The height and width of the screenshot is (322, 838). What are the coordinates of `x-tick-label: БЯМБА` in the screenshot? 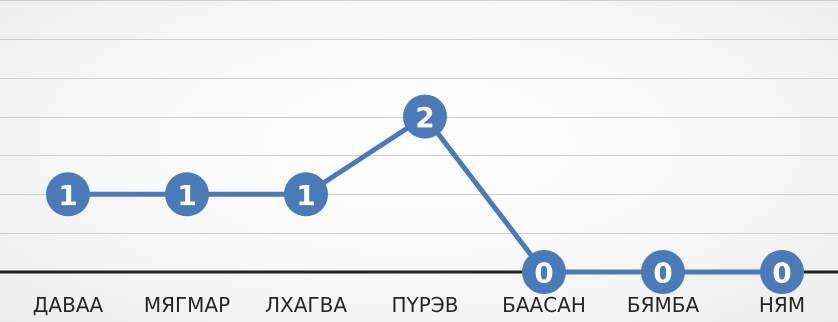 It's located at (663, 305).